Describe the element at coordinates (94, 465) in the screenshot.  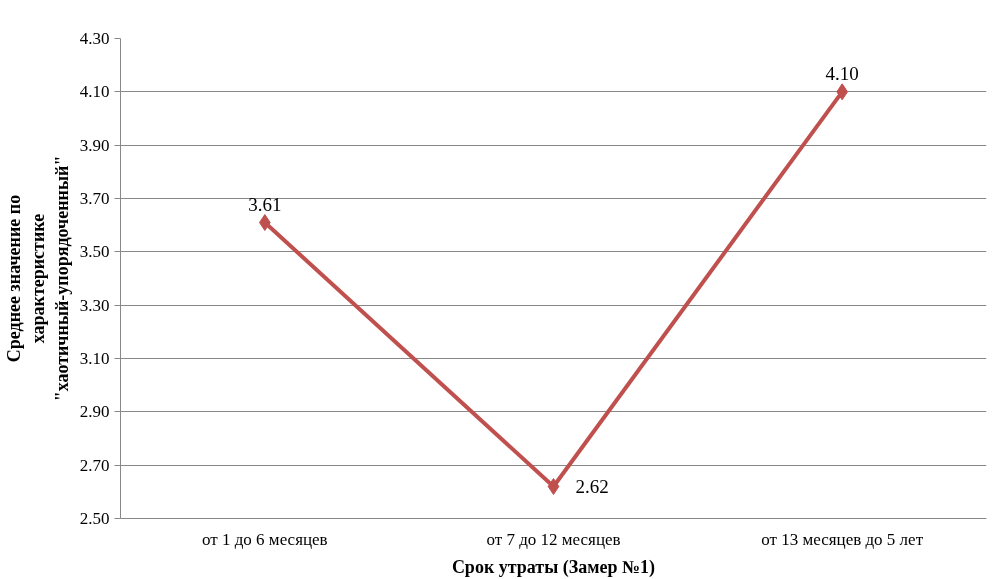
I see `y-tick-label: 2.70` at that location.